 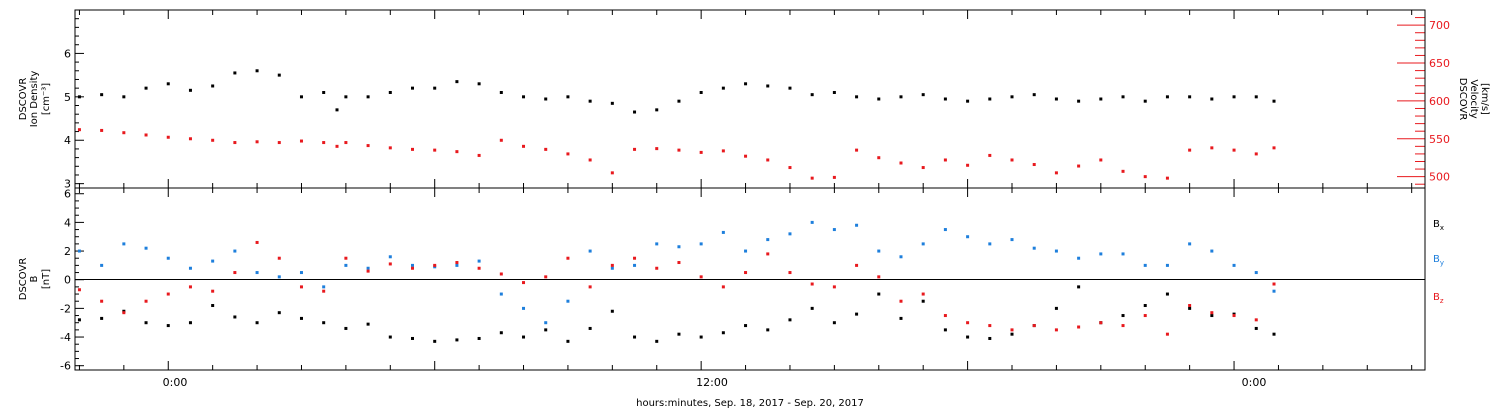 I want to click on bottom-left-tick-label: 0, so click(x=67, y=280).